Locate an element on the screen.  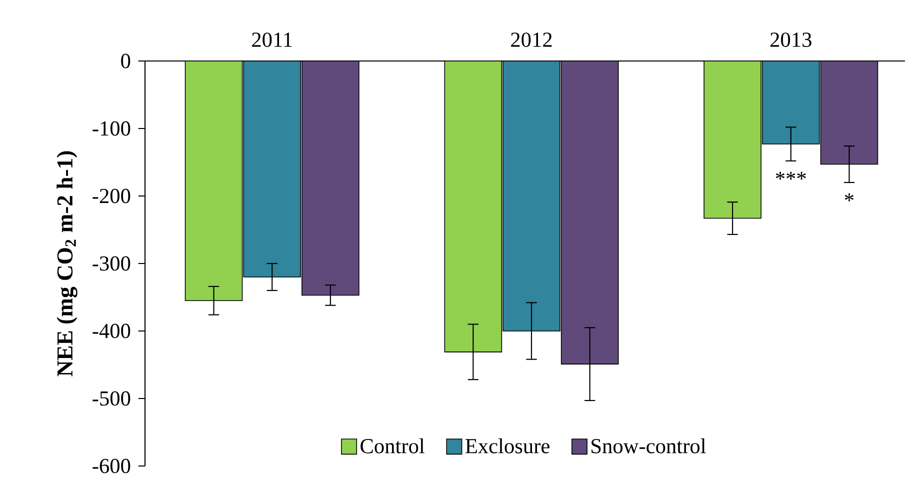
y-tick-label: 0 is located at coordinates (125, 61).